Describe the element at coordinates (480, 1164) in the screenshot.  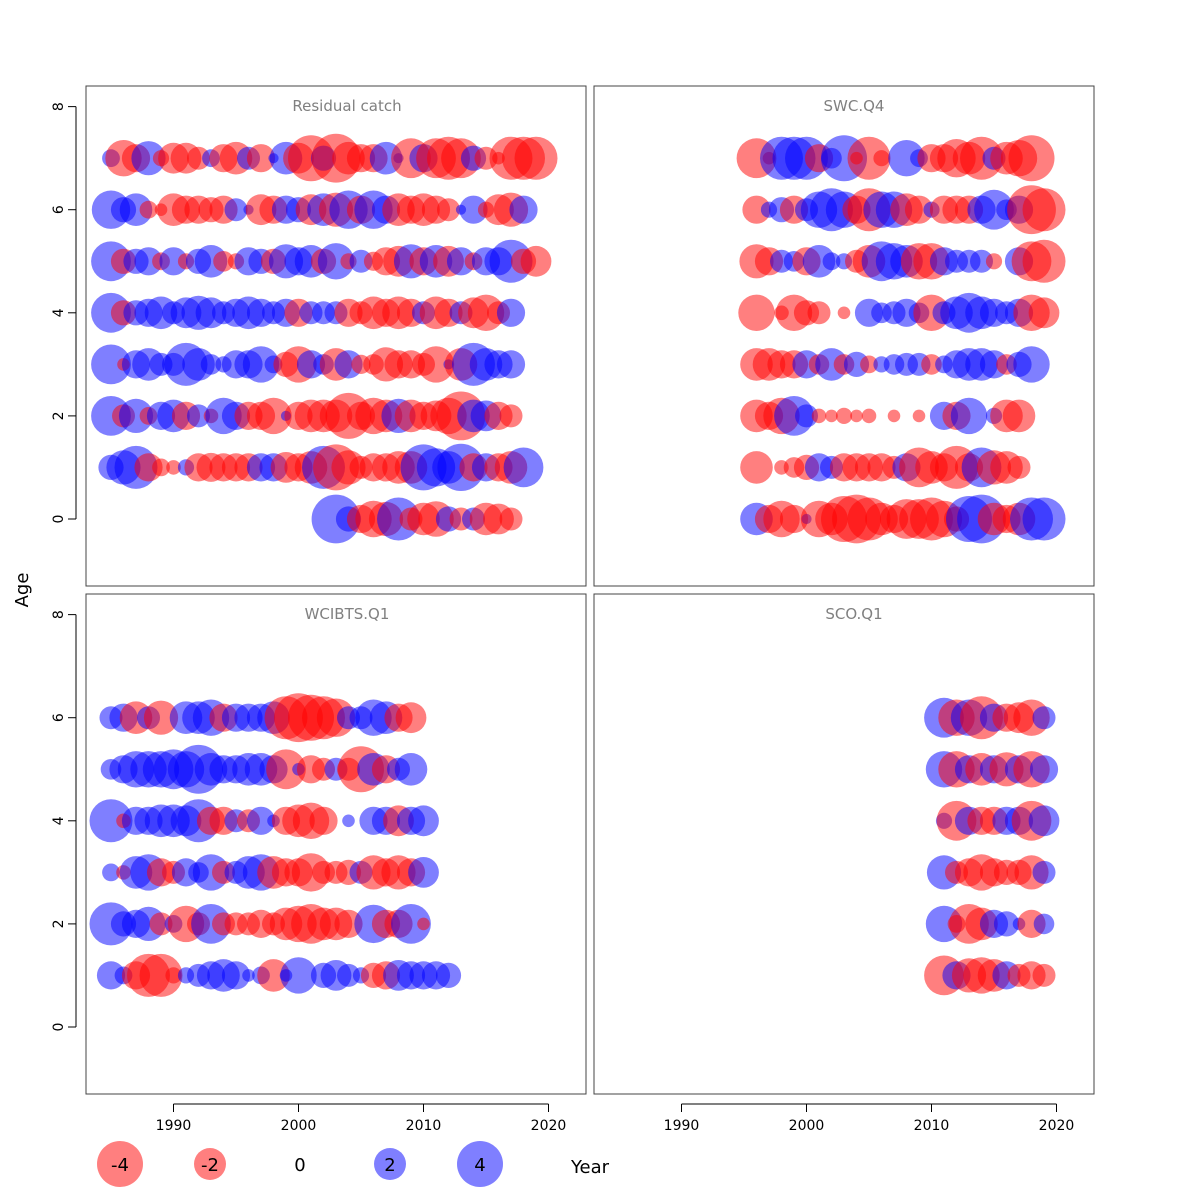
I see `legend-bubble-pos4` at that location.